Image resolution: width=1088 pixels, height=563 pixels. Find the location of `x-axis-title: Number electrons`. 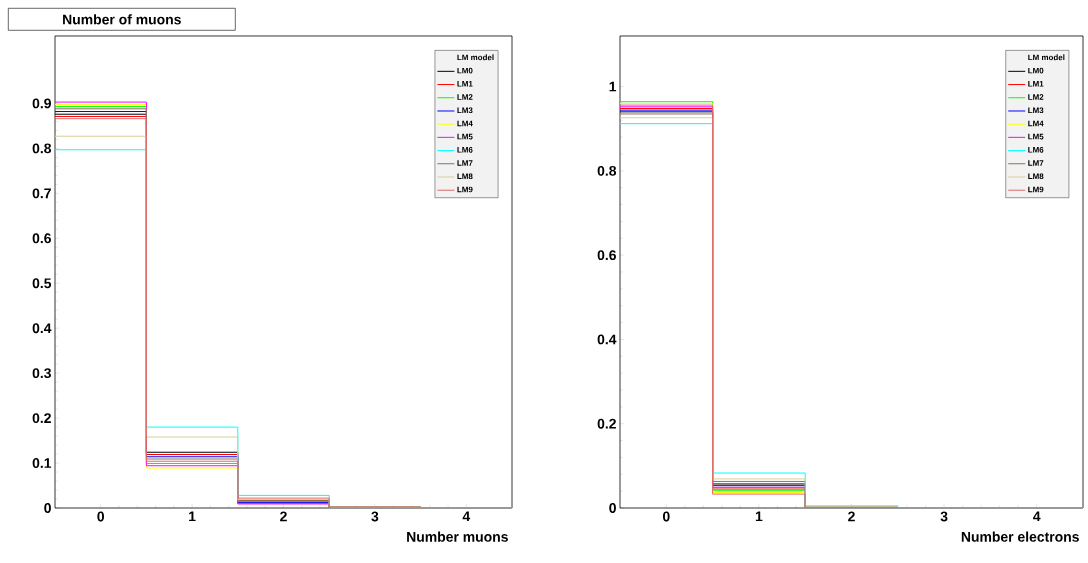

x-axis-title: Number electrons is located at coordinates (1020, 536).